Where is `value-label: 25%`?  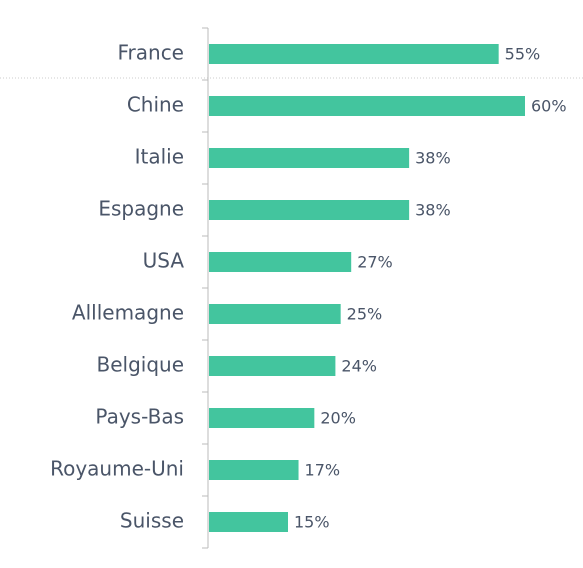
value-label: 25% is located at coordinates (365, 314).